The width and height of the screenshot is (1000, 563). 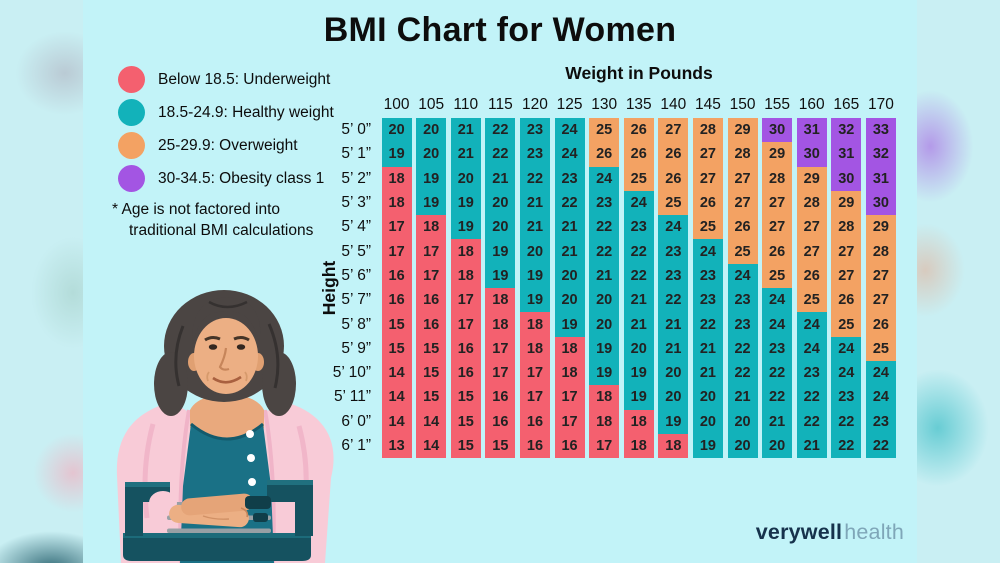 What do you see at coordinates (396, 104) in the screenshot?
I see `weight-column-header: 100` at bounding box center [396, 104].